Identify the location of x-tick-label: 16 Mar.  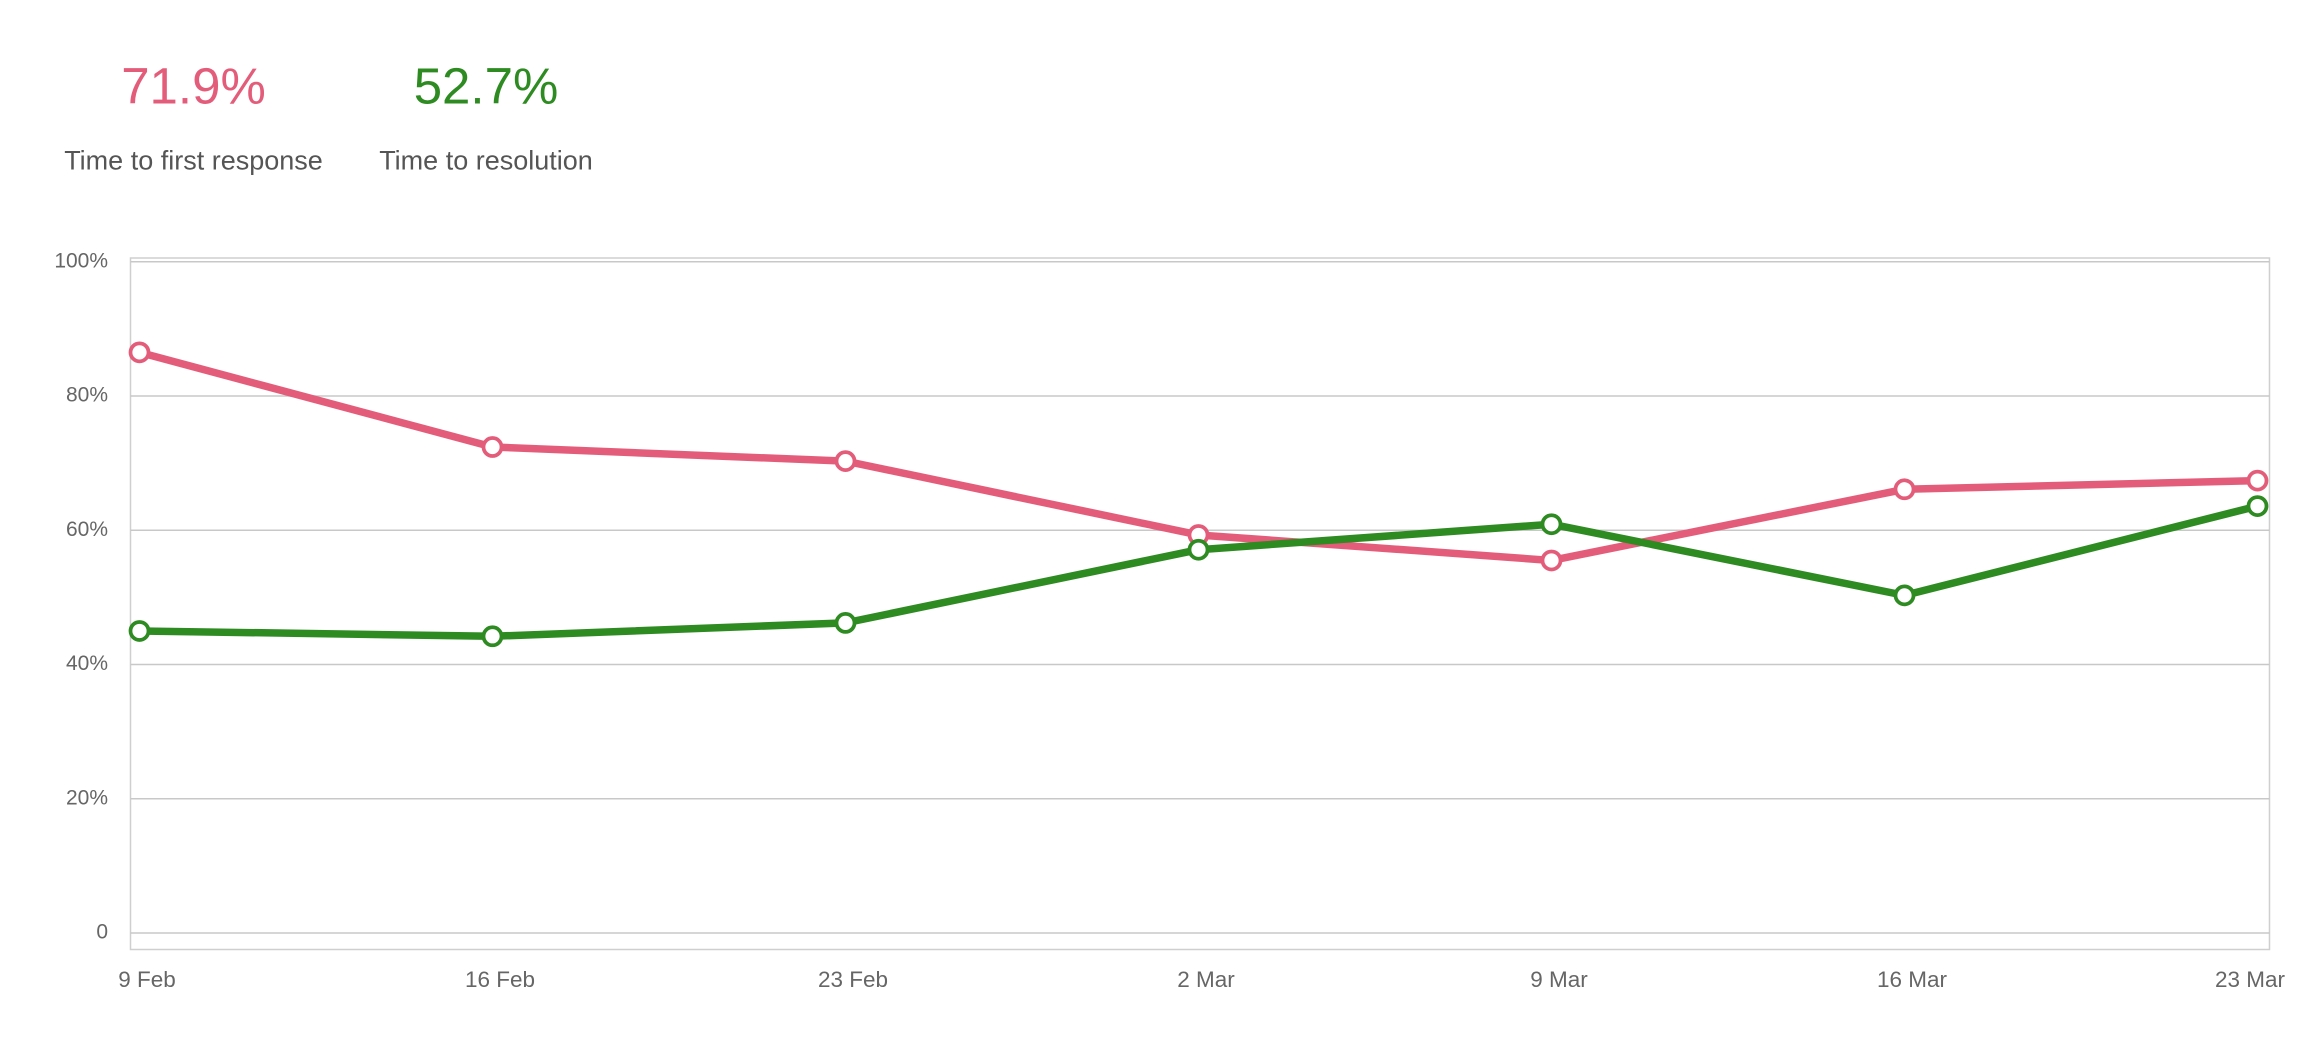
(1912, 979).